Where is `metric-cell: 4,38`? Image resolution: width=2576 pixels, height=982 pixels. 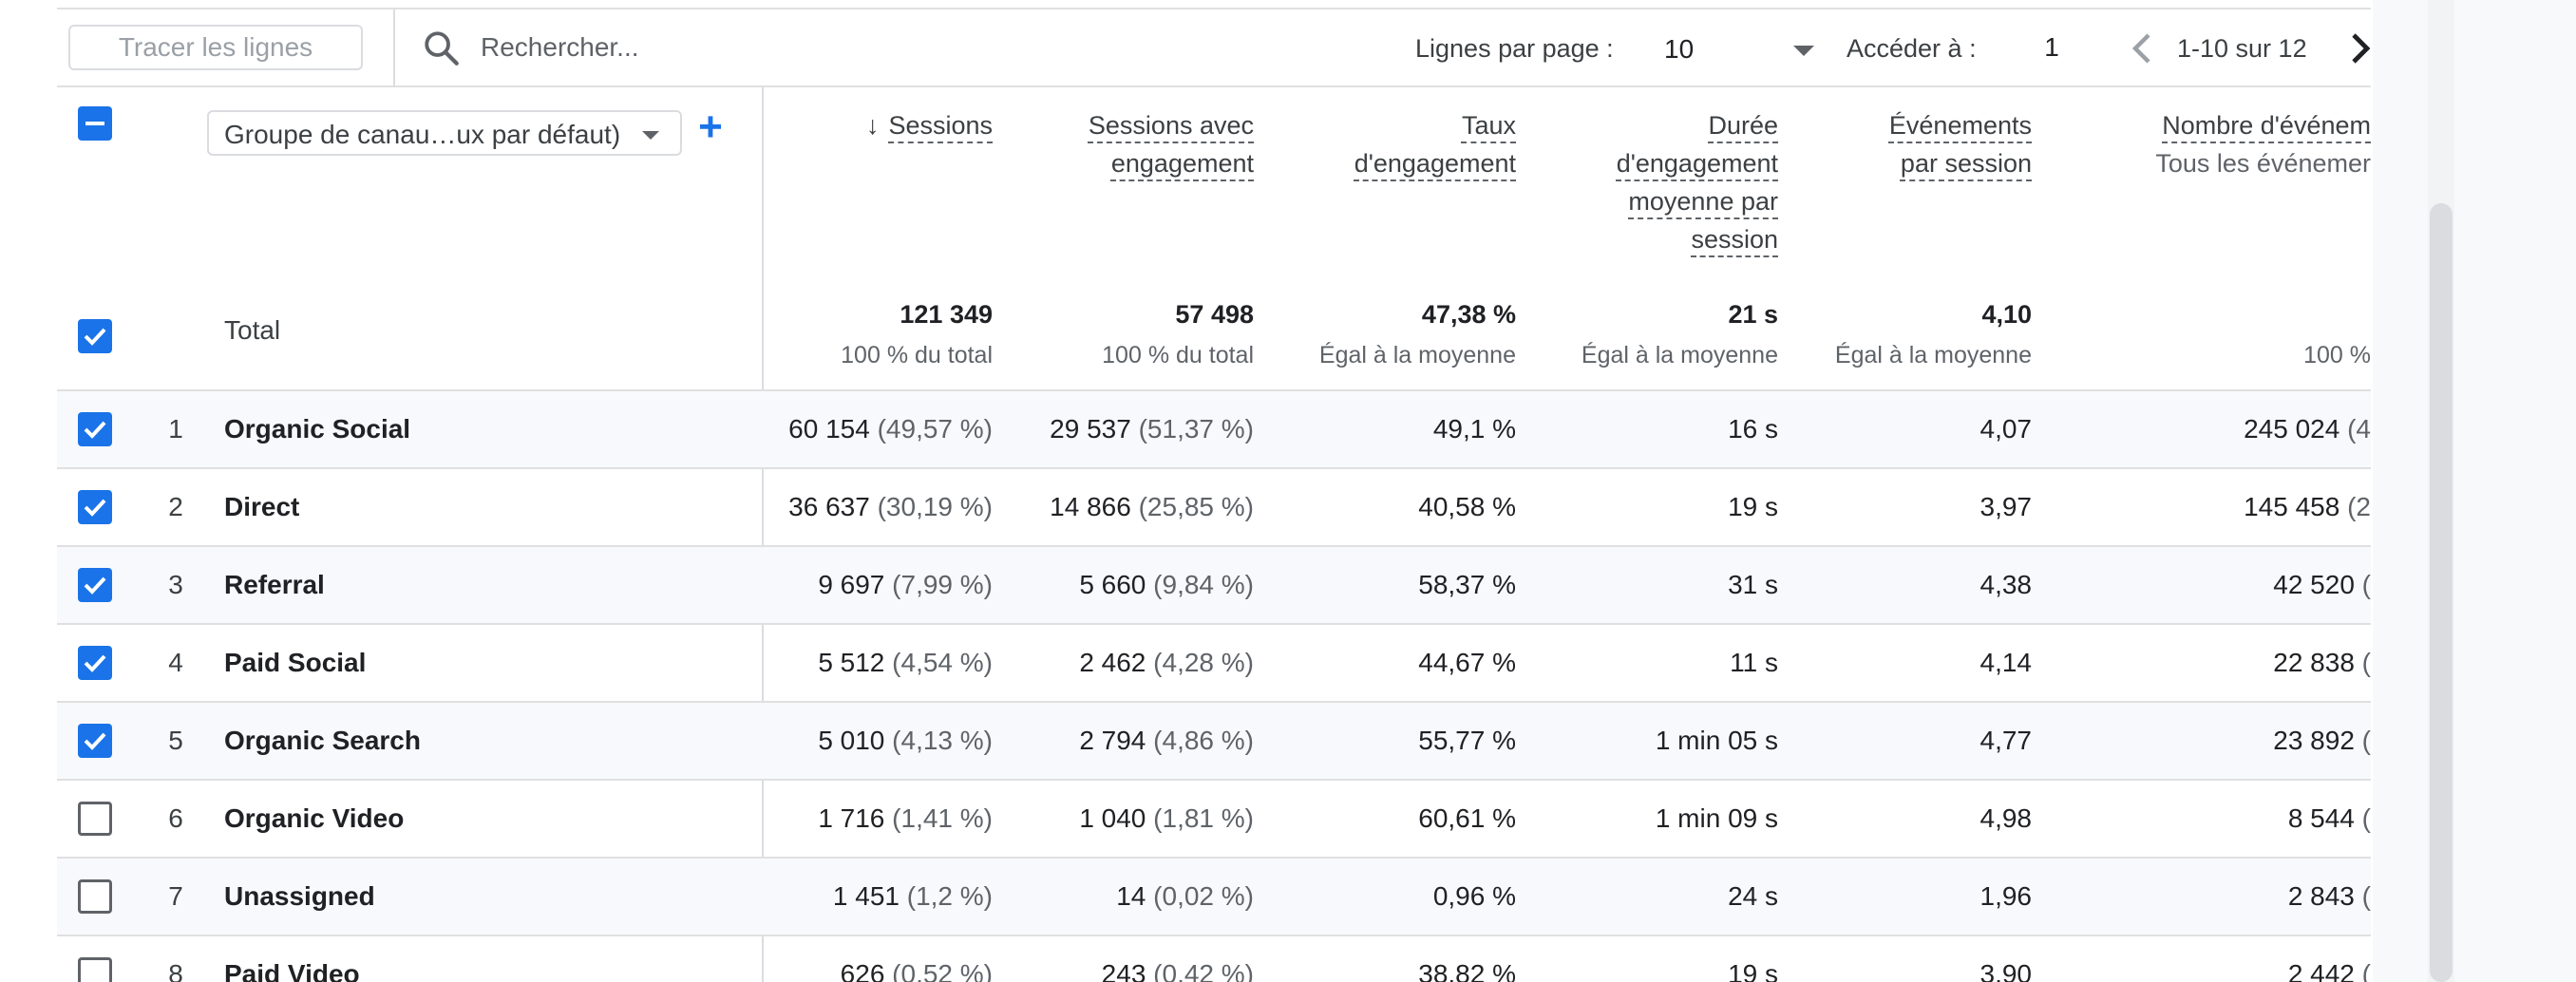 metric-cell: 4,38 is located at coordinates (2006, 585).